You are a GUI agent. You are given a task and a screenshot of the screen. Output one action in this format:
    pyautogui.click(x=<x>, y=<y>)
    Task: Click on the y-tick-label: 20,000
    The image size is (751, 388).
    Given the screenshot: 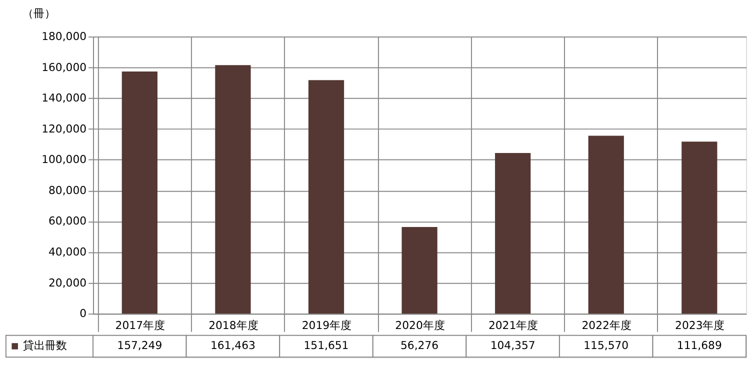 What is the action you would take?
    pyautogui.click(x=67, y=283)
    